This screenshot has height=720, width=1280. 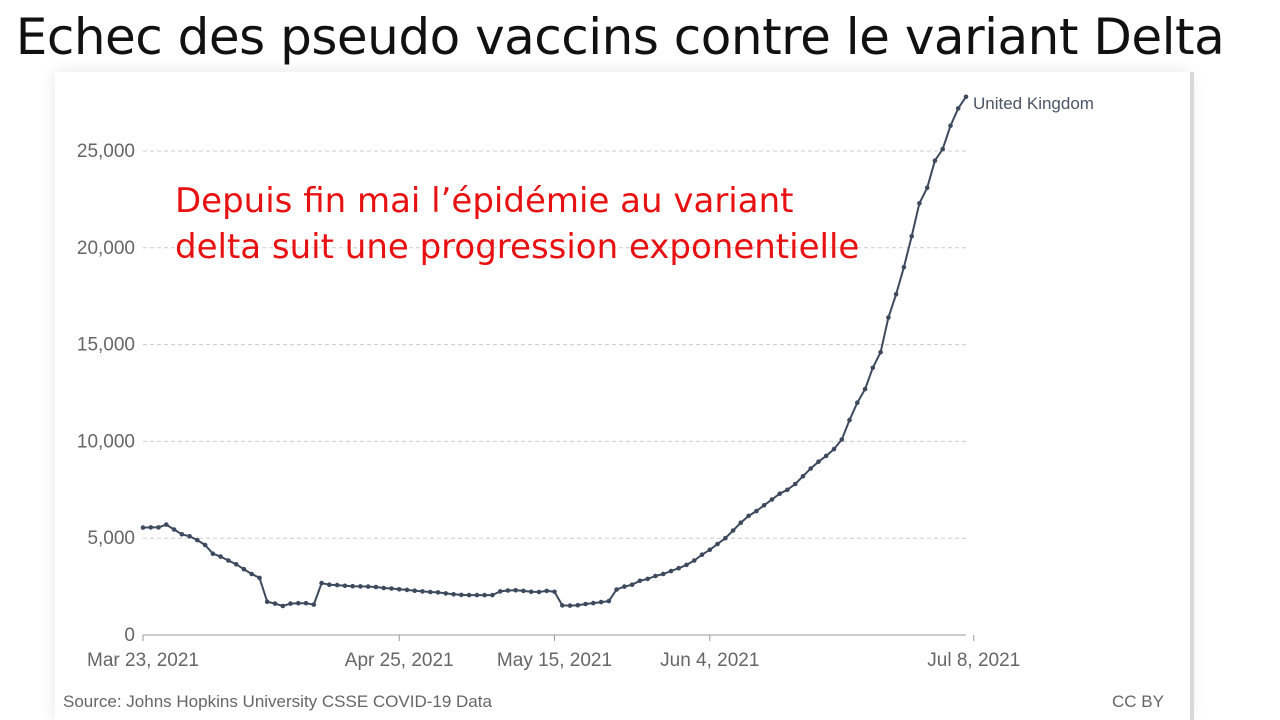 What do you see at coordinates (1192, 396) in the screenshot?
I see `panel-edge-shadow` at bounding box center [1192, 396].